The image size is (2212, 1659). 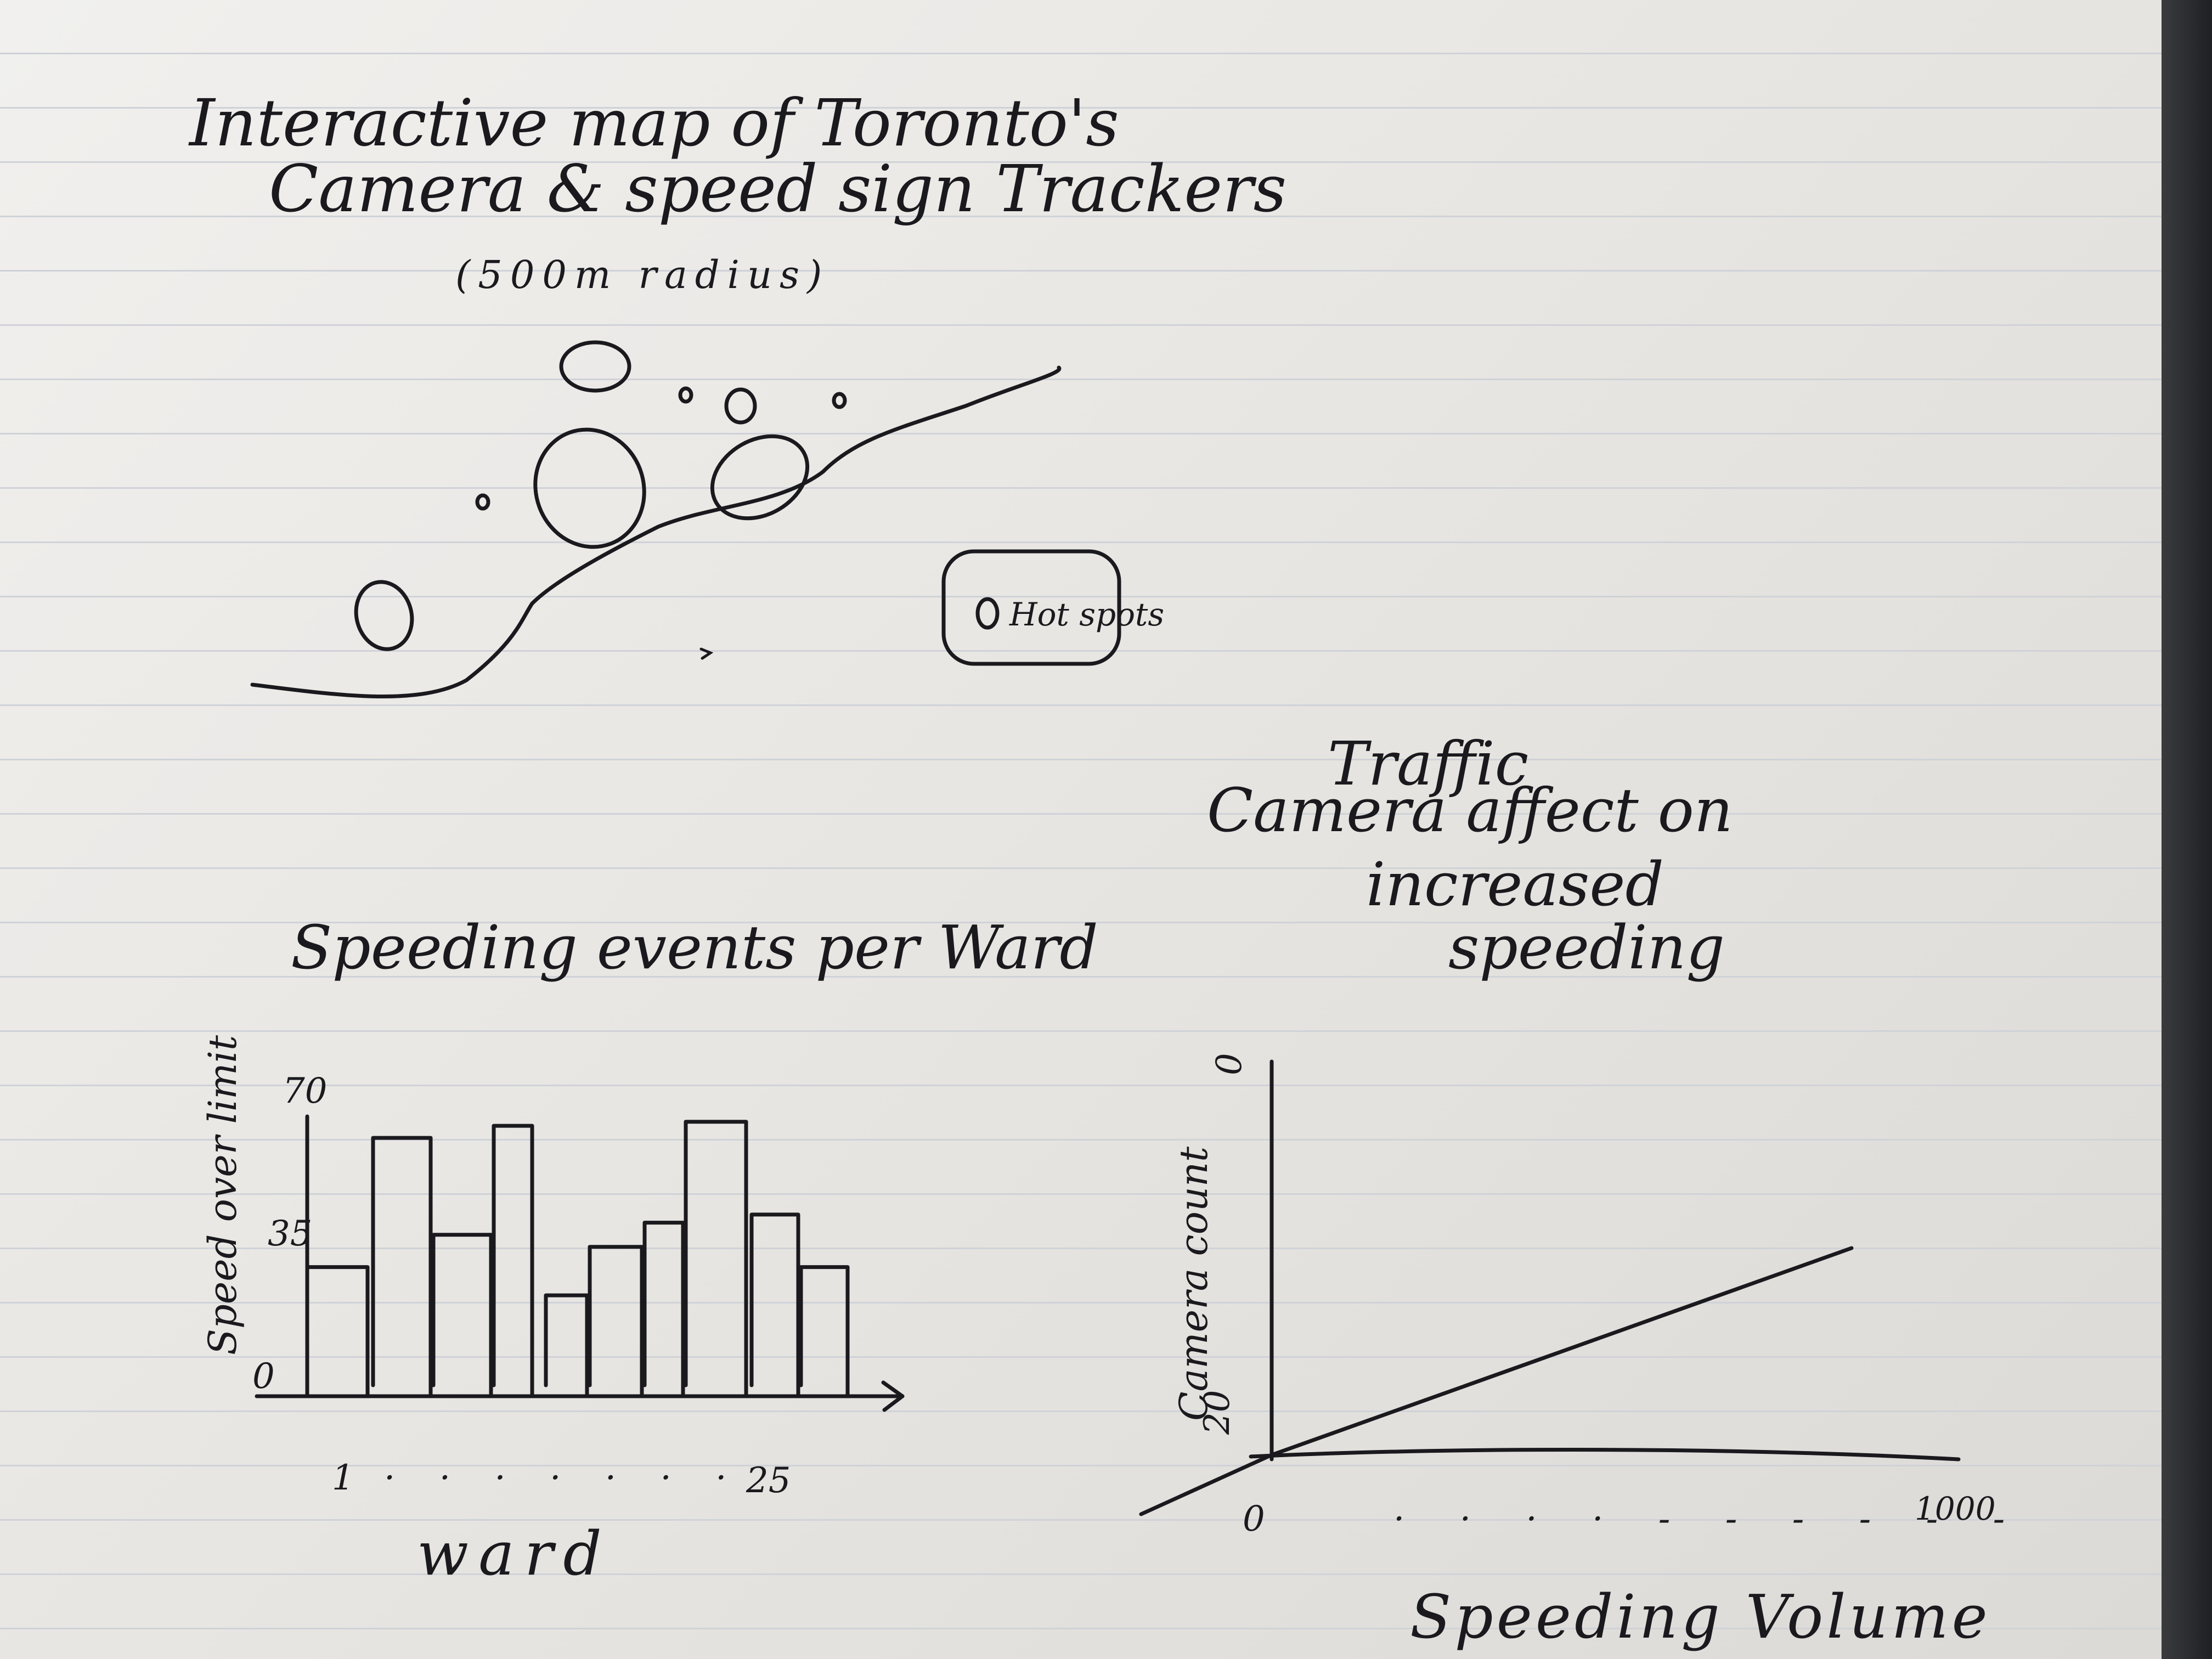 What do you see at coordinates (263, 1376) in the screenshot?
I see `bar-y-tick-0: 0` at bounding box center [263, 1376].